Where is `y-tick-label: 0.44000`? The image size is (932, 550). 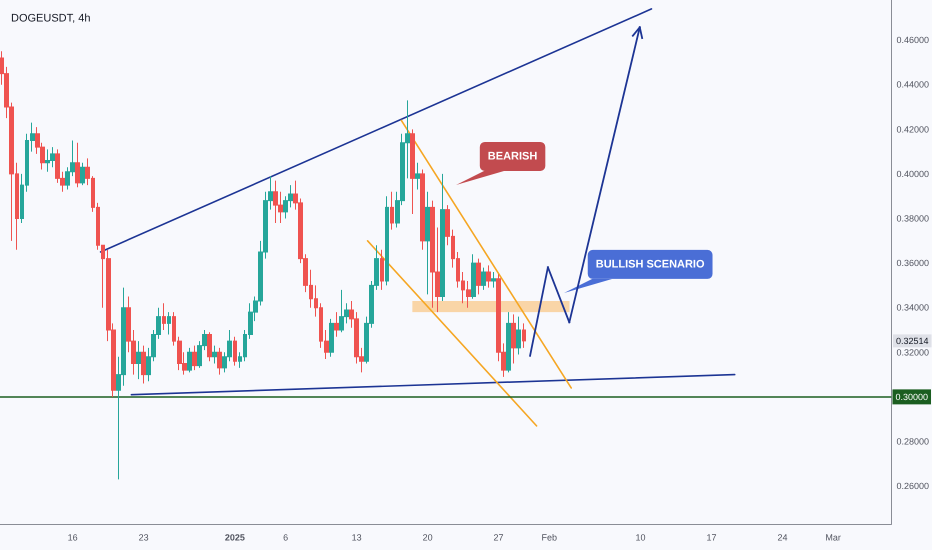 y-tick-label: 0.44000 is located at coordinates (913, 85).